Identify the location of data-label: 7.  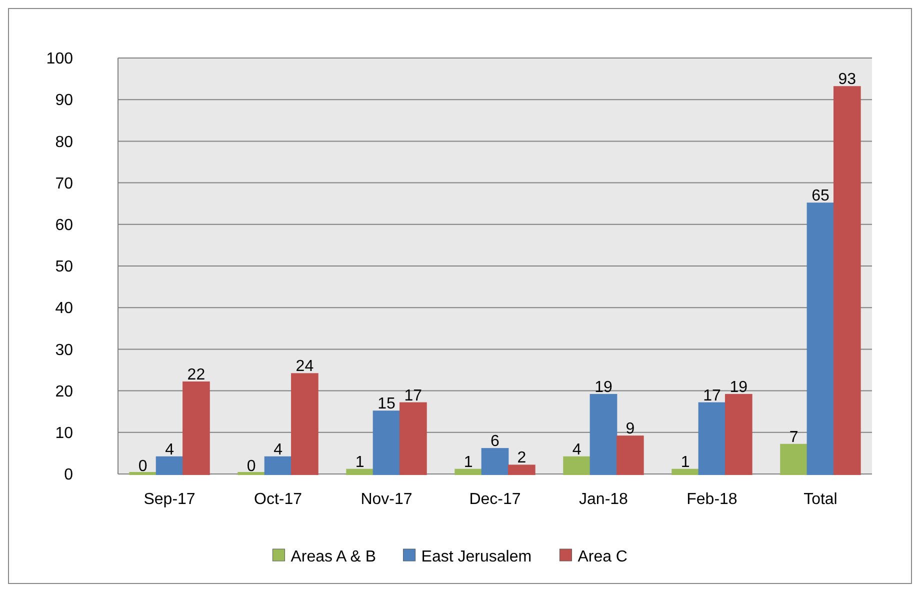
(793, 437).